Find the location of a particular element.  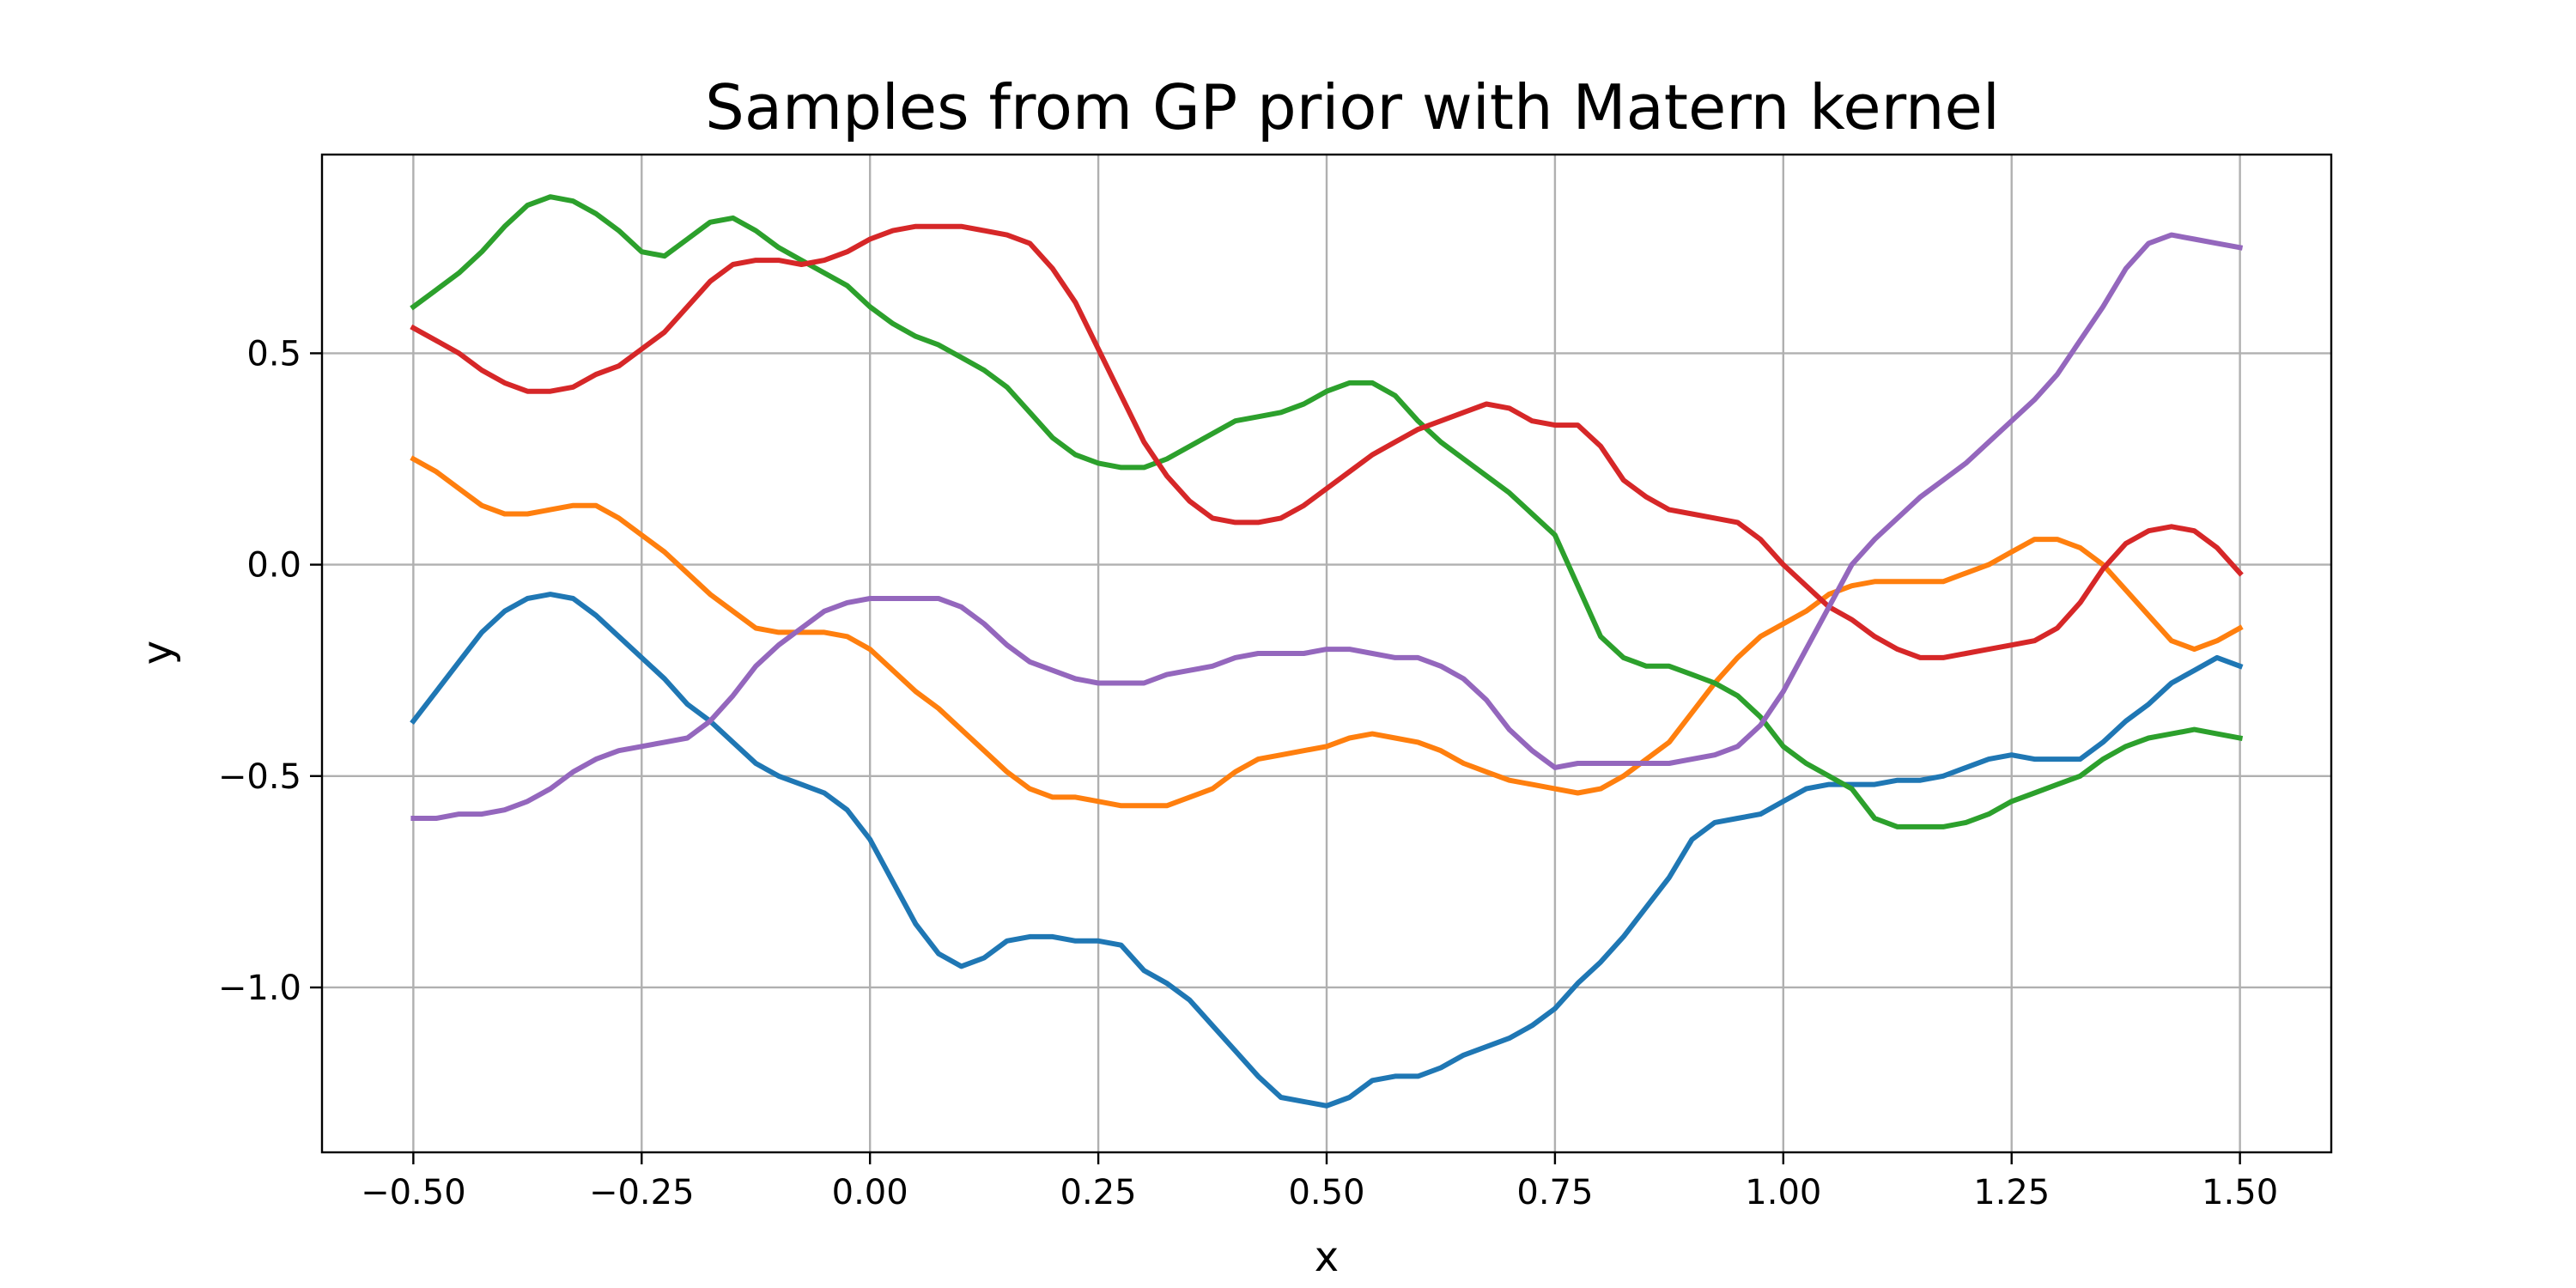

x-tick-label: −0.25 is located at coordinates (642, 1192).